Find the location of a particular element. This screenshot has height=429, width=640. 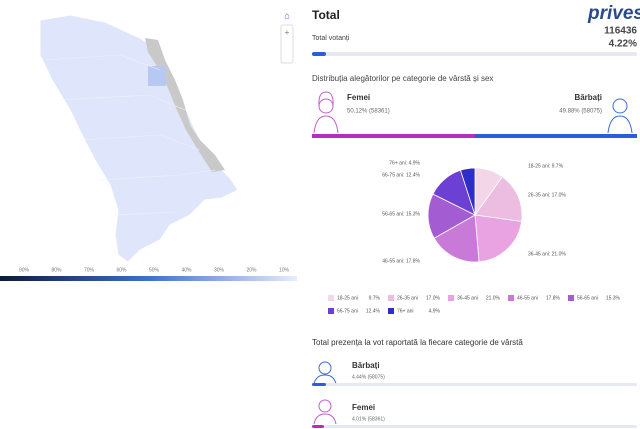

slice-label: 18-25 ani: 9.7% is located at coordinates (546, 166).